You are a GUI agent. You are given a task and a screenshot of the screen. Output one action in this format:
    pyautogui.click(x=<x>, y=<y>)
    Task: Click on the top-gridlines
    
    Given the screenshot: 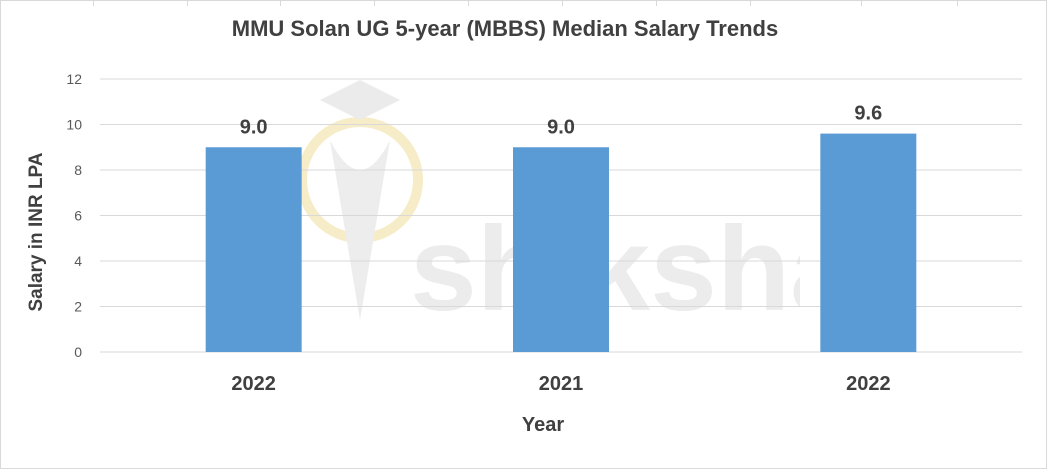 What is the action you would take?
    pyautogui.click(x=523, y=3)
    